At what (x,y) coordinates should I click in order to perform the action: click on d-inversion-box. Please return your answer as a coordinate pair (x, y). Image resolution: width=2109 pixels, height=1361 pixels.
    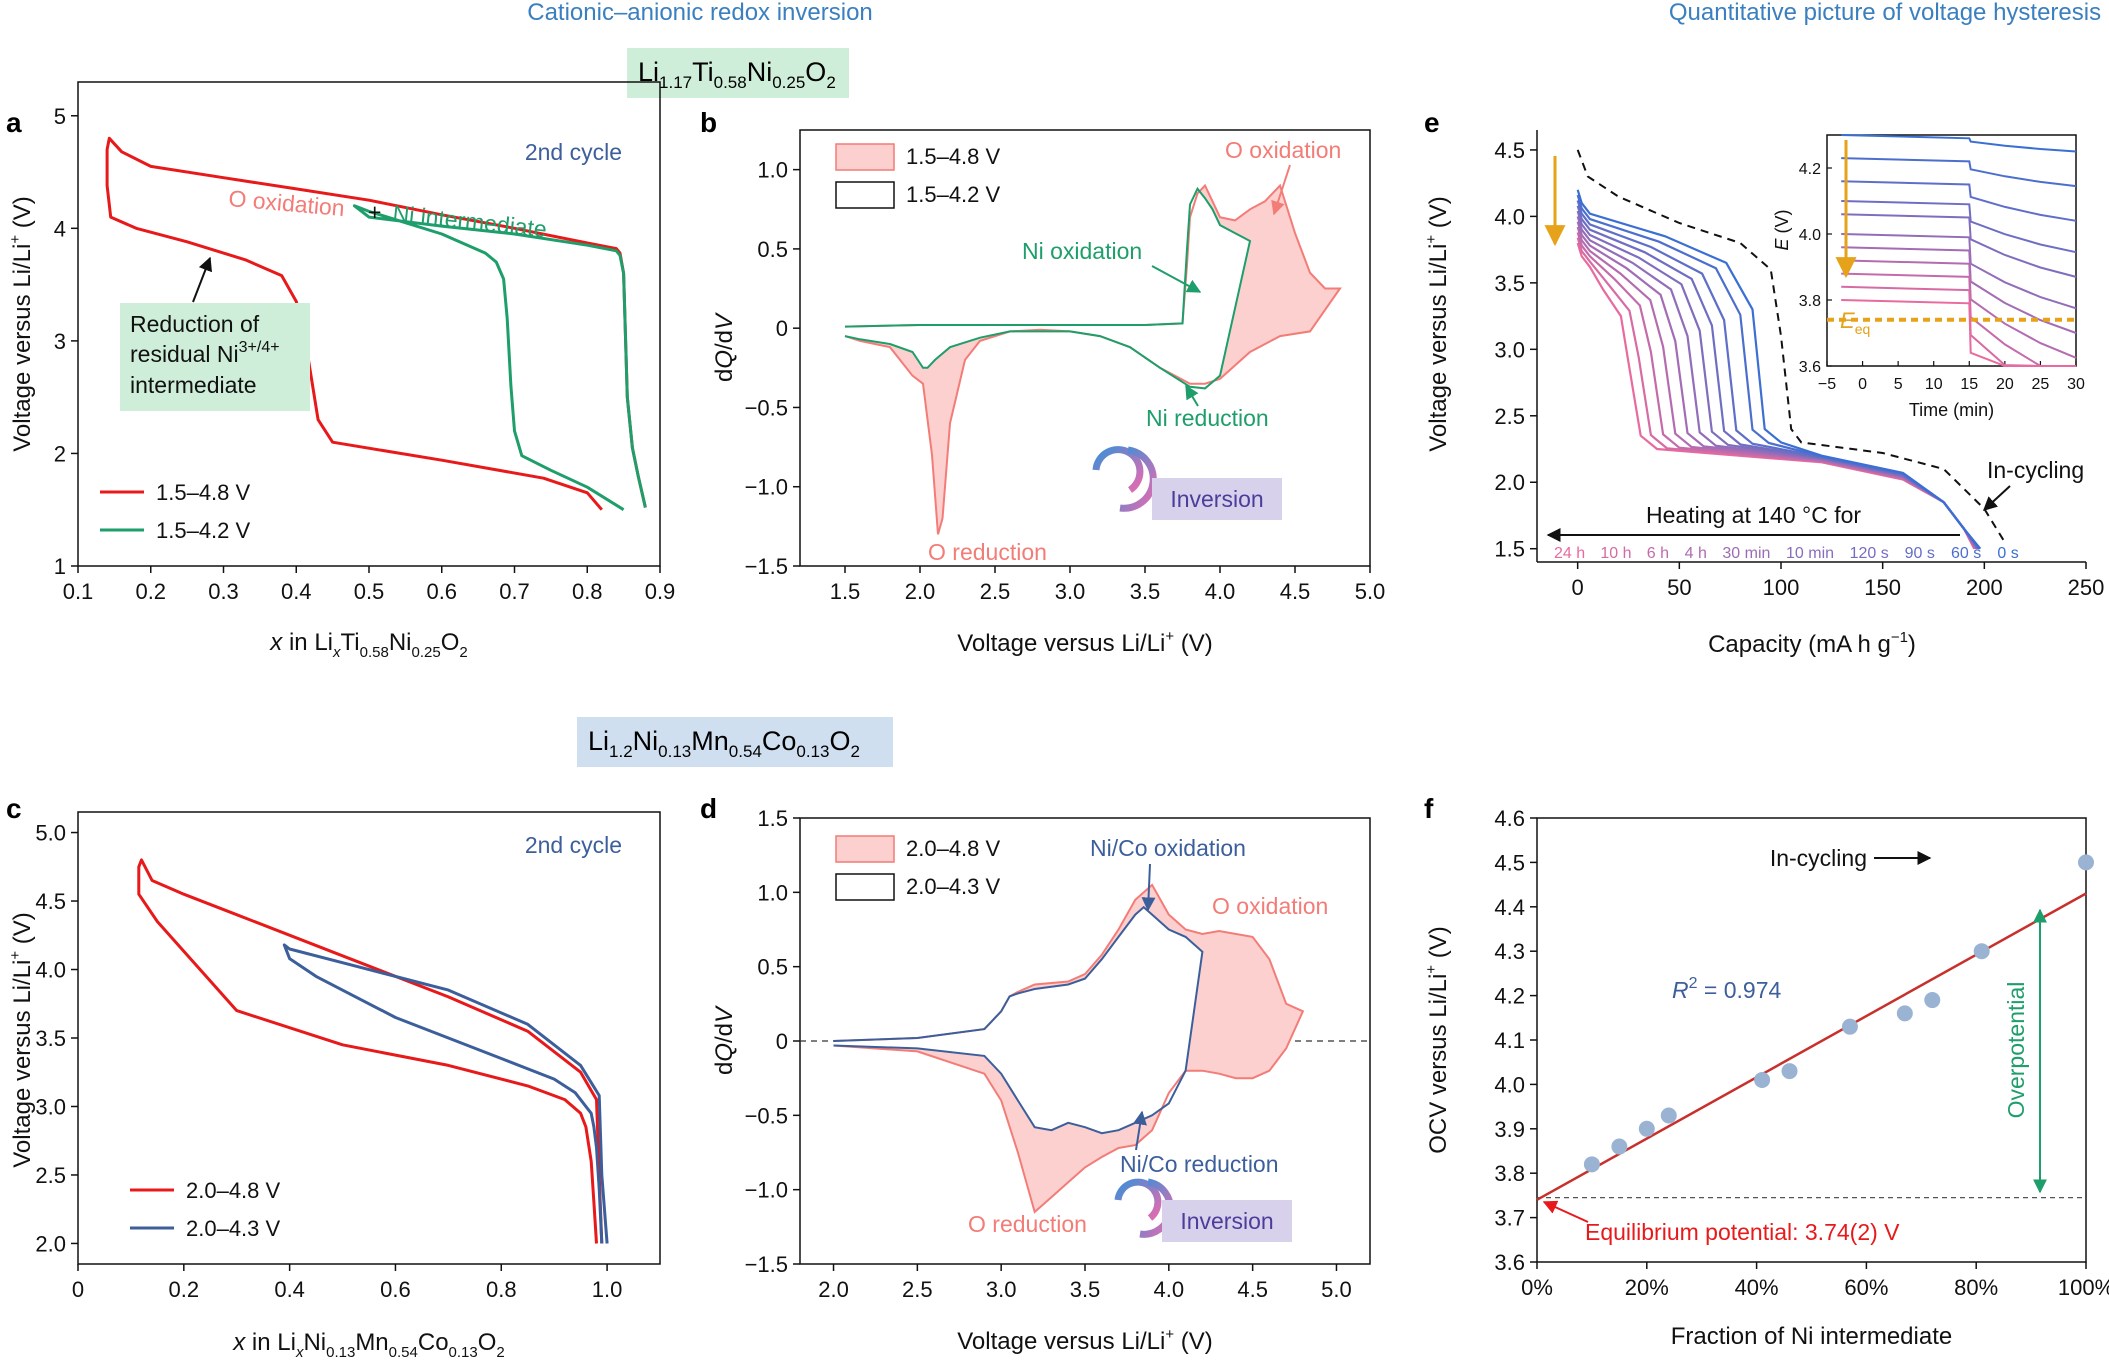
    Looking at the image, I should click on (1227, 1221).